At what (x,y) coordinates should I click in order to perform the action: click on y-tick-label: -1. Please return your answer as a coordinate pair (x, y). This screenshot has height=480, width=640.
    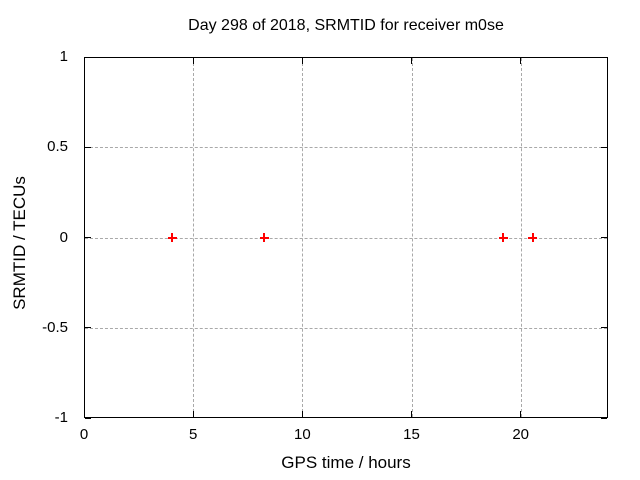
    Looking at the image, I should click on (61, 417).